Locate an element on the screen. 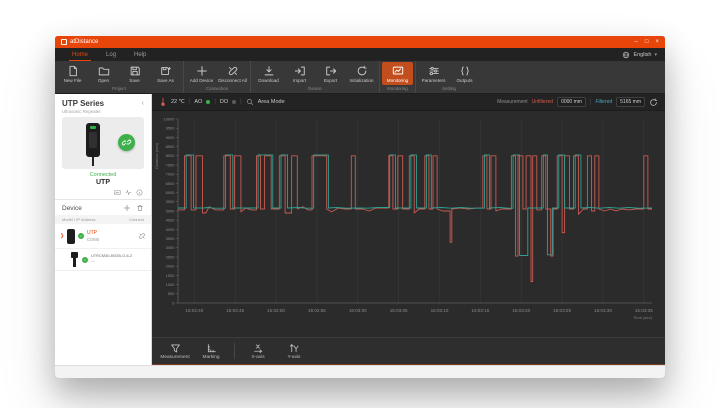 The width and height of the screenshot is (720, 408). save-icon is located at coordinates (135, 70).